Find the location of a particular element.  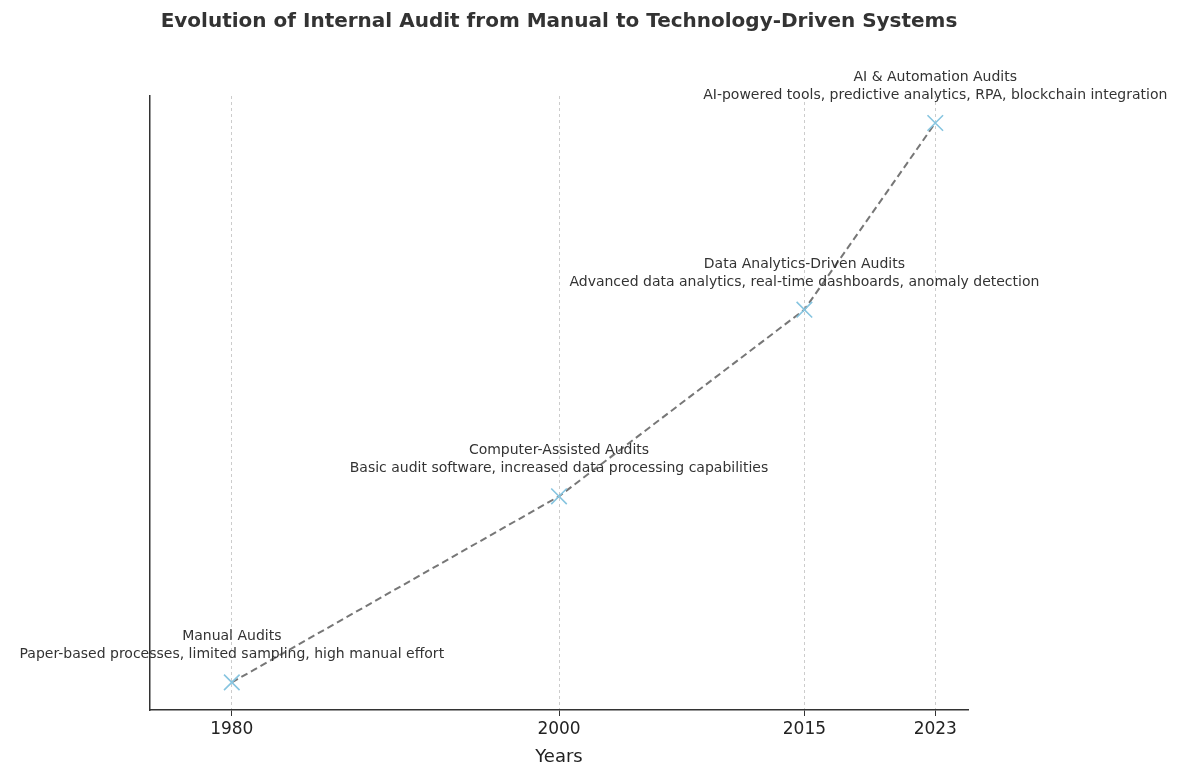

x-axis-title: Years is located at coordinates (558, 755).